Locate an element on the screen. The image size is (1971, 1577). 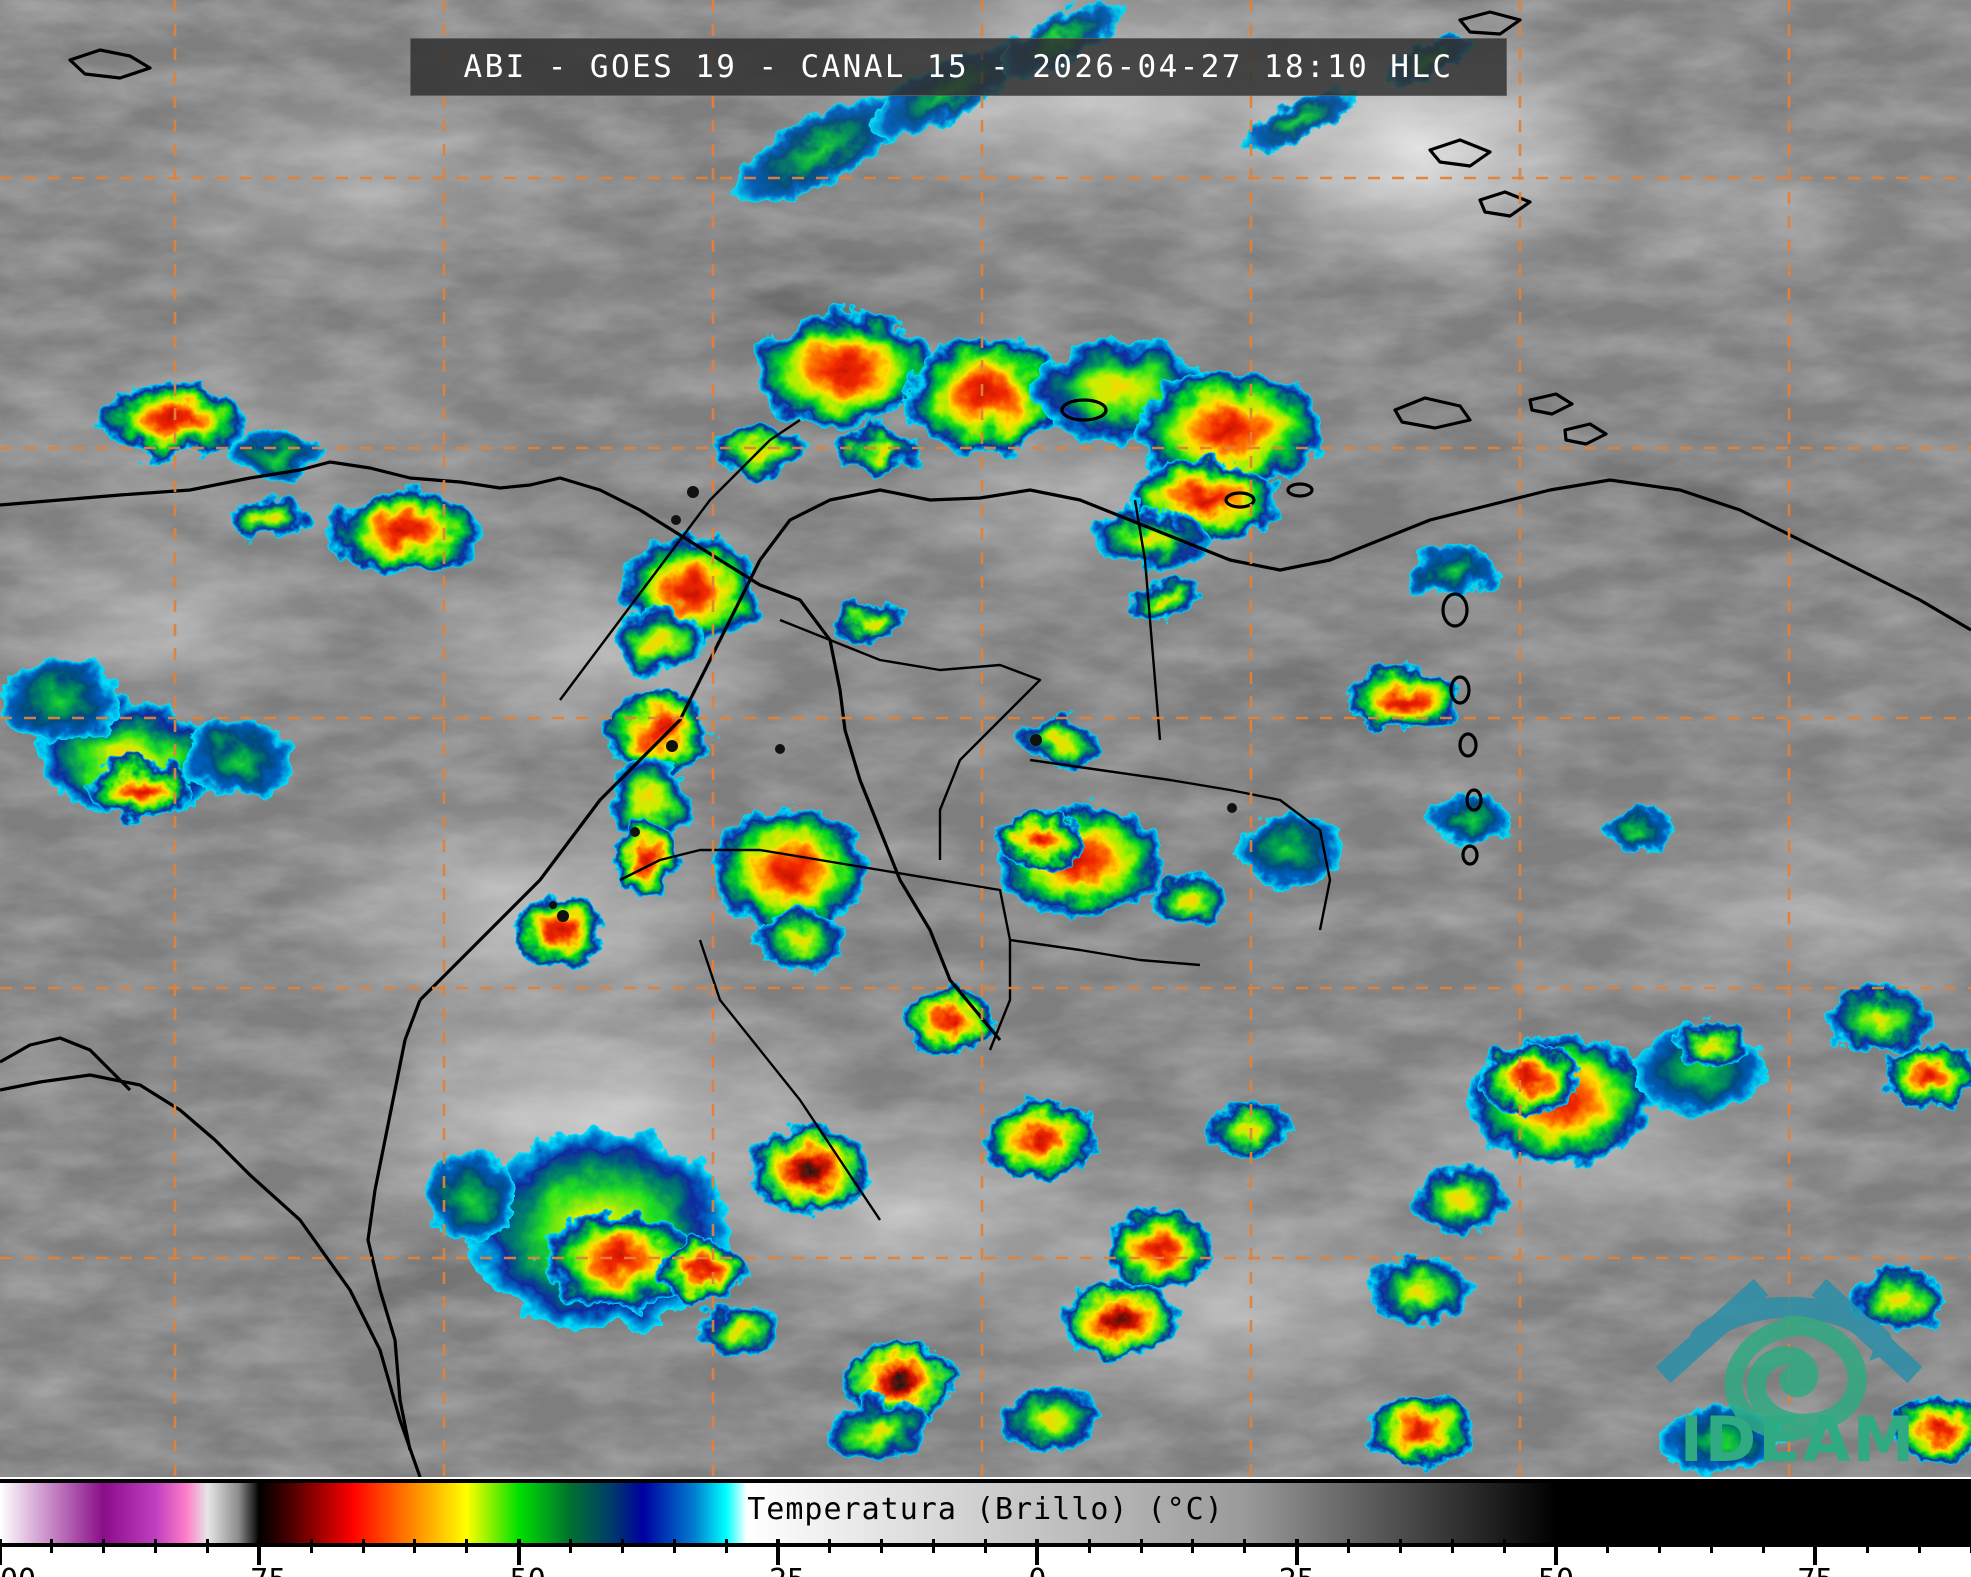
colorbar-tick-label: −100 is located at coordinates (18, 1570).